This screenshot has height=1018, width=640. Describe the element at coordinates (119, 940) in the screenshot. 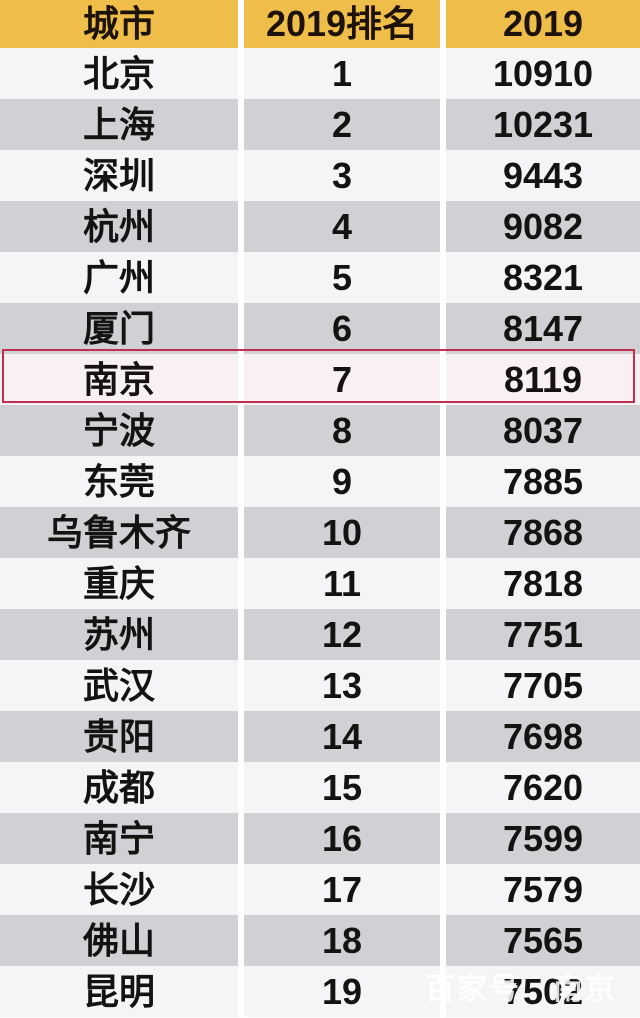

I see `cell-city: 佛山` at that location.